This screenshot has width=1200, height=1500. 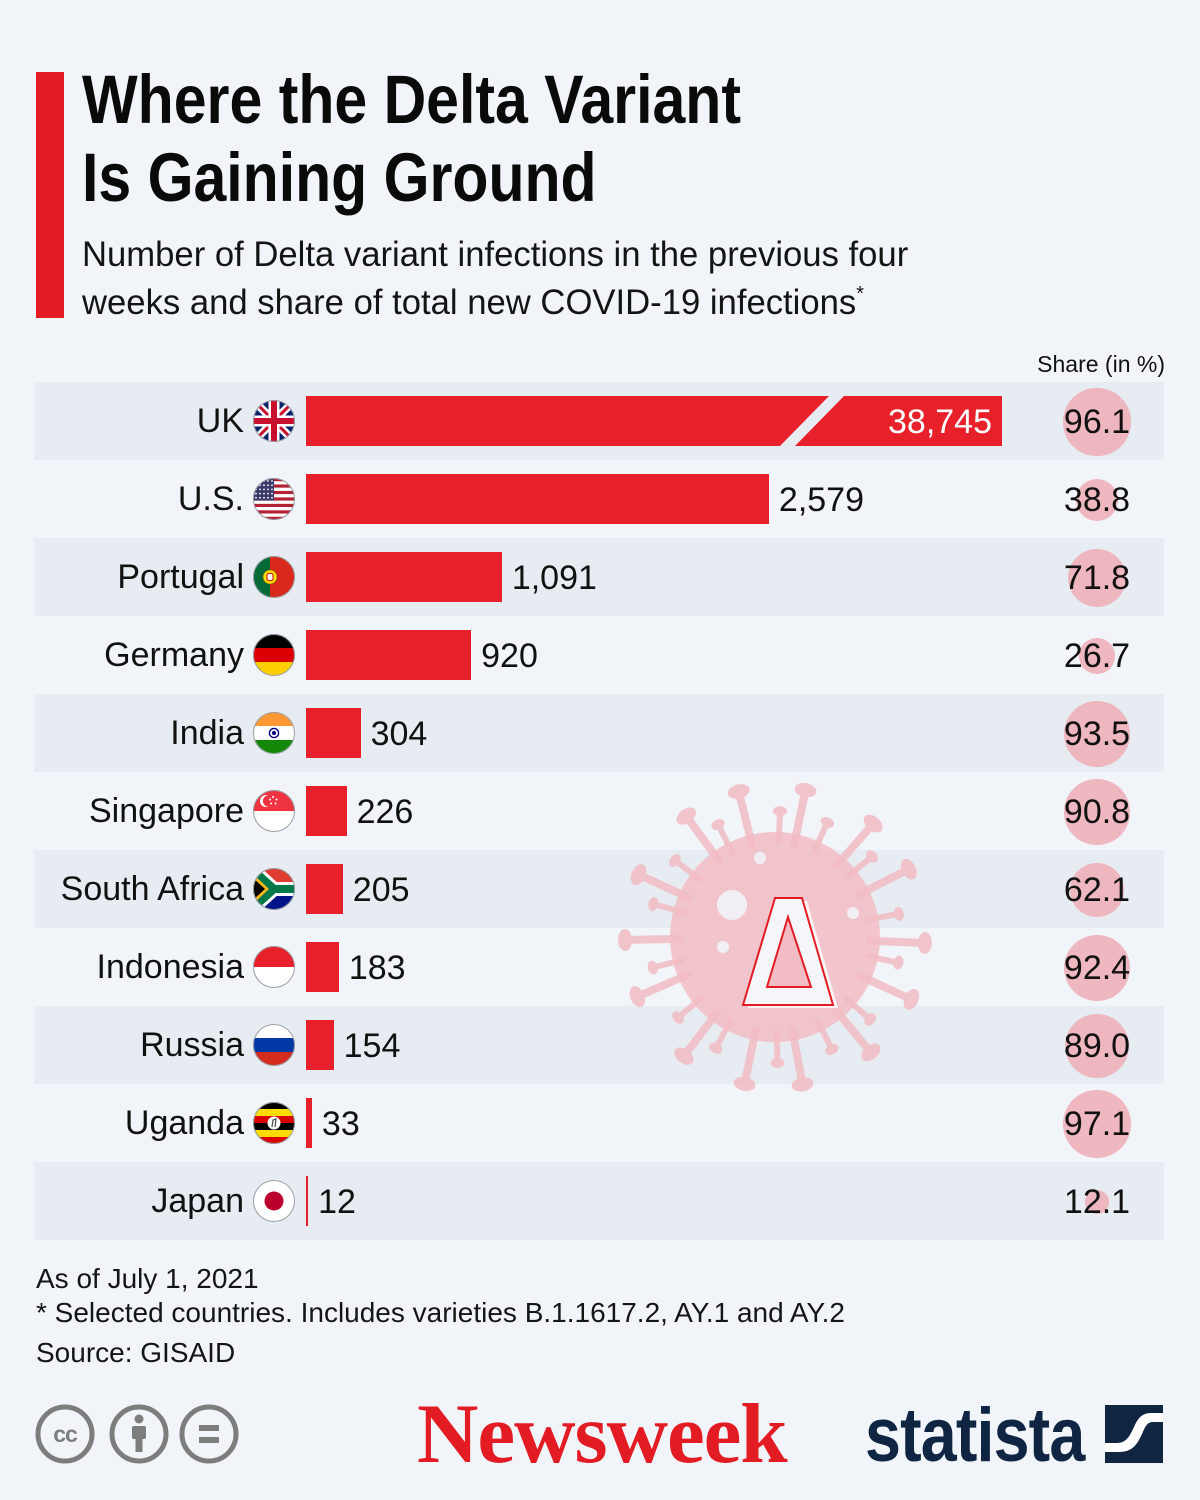 I want to click on attribution-icon, so click(x=139, y=1434).